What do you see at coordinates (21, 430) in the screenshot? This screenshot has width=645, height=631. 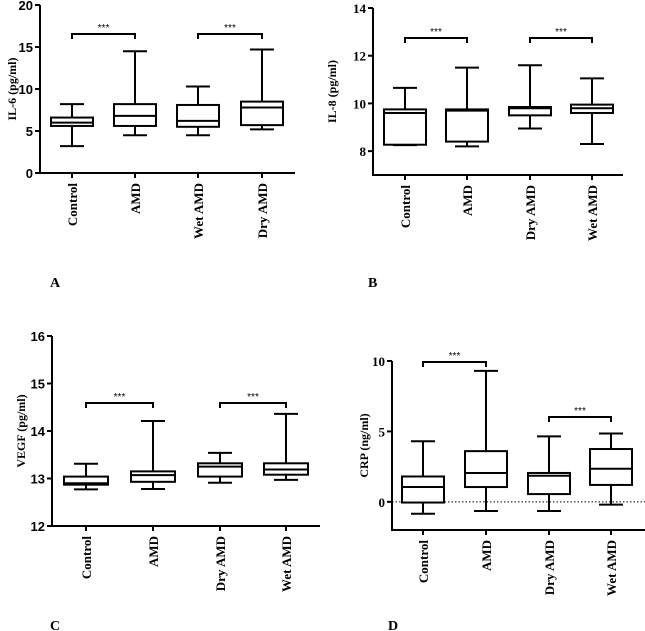 I see `y-axis-label: VEGF (pg/ml)` at bounding box center [21, 430].